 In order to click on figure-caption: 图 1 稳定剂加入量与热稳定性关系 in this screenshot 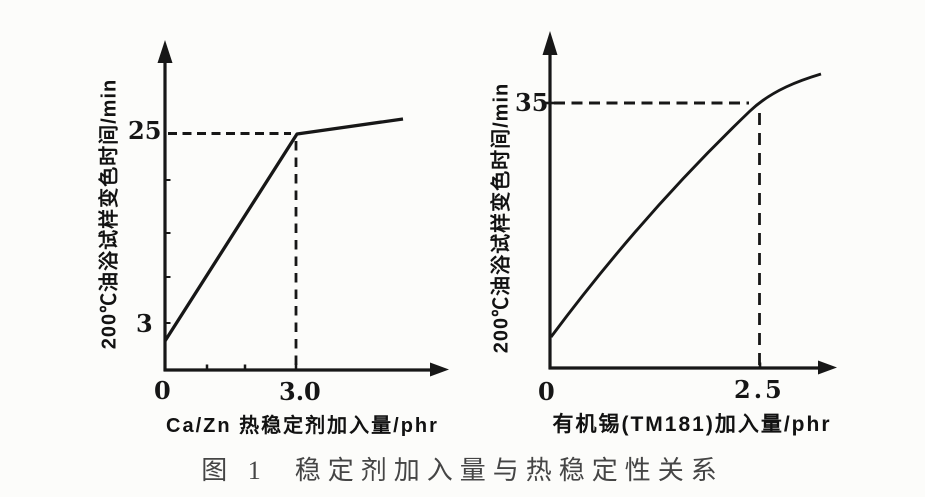, I will do `click(462, 470)`.